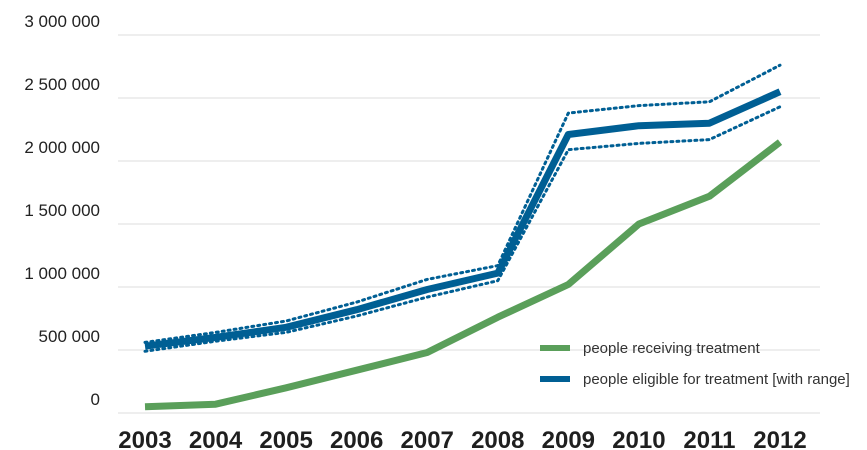  Describe the element at coordinates (62, 147) in the screenshot. I see `y-tick-label: 2 000 000` at that location.